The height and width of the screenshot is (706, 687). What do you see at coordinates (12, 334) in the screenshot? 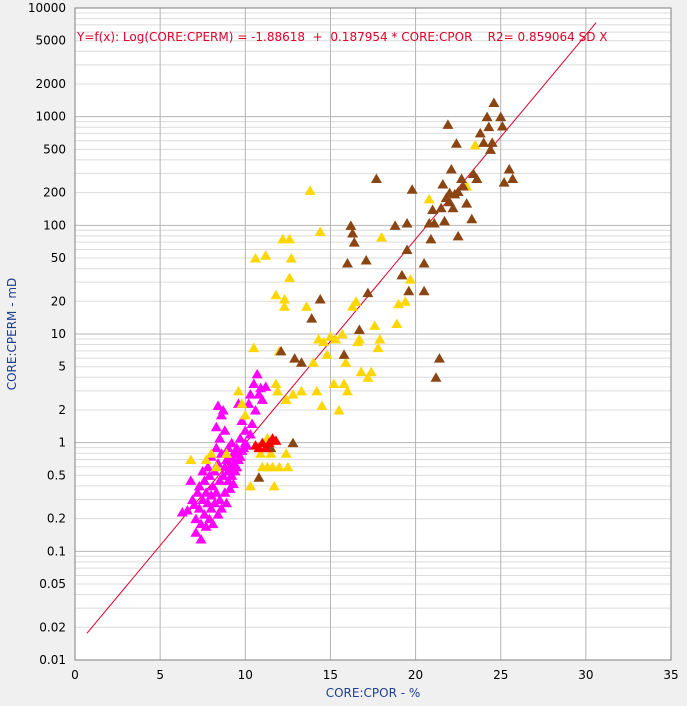
I see `y-axis-title: CORE:CPERM - mD` at bounding box center [12, 334].